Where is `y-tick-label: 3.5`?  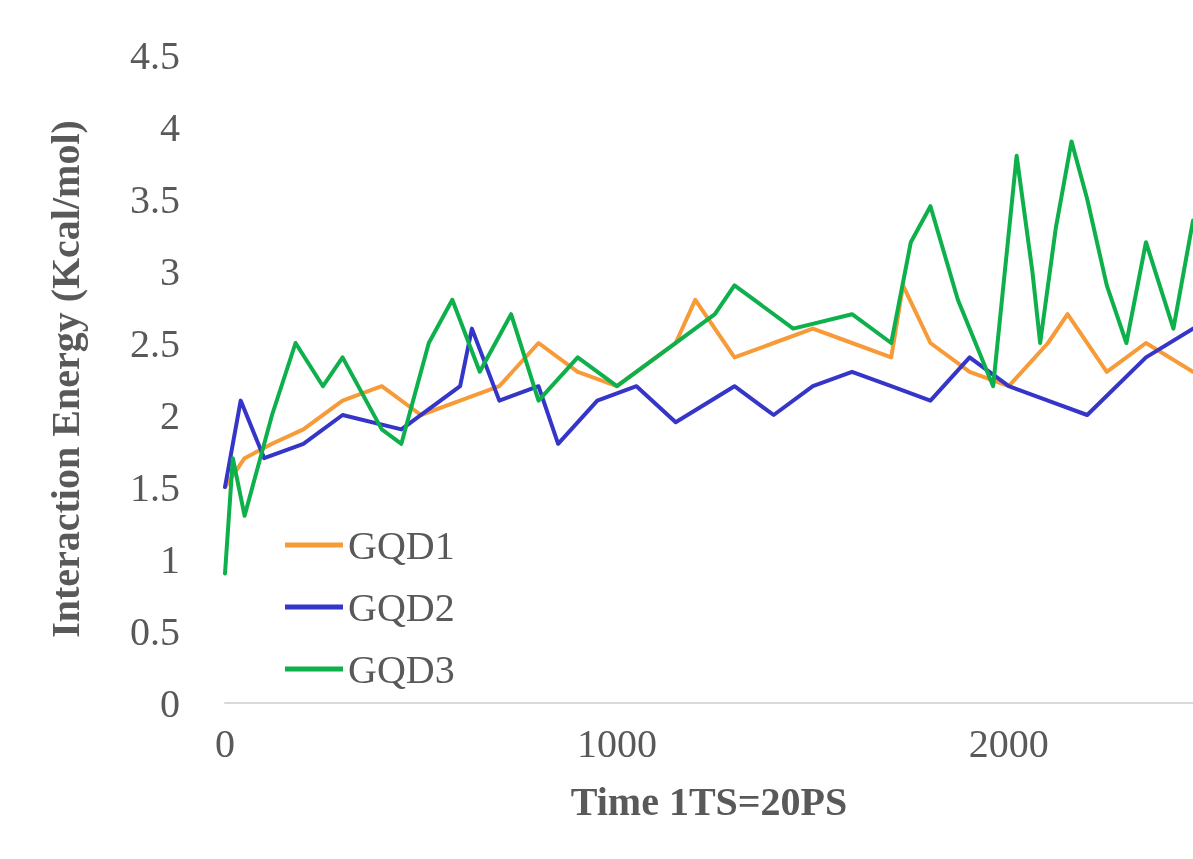
y-tick-label: 3.5 is located at coordinates (155, 199).